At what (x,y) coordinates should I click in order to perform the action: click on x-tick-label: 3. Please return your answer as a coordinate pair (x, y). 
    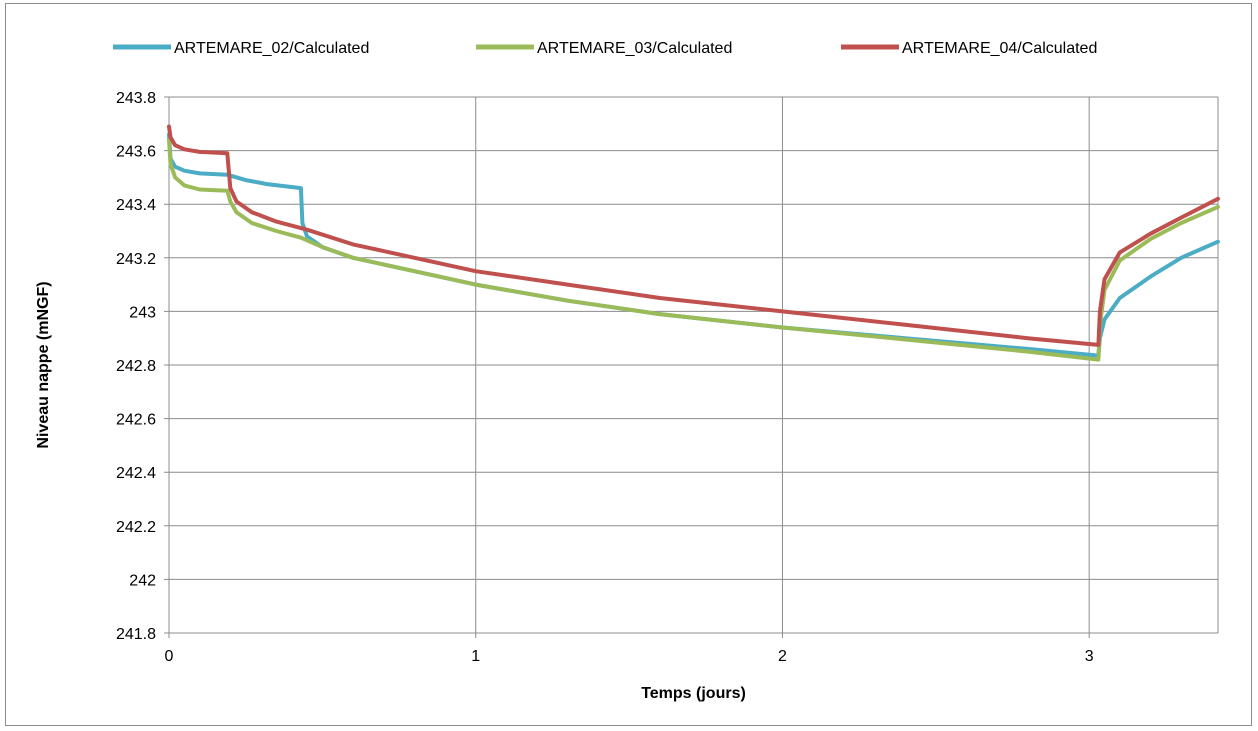
    Looking at the image, I should click on (1089, 656).